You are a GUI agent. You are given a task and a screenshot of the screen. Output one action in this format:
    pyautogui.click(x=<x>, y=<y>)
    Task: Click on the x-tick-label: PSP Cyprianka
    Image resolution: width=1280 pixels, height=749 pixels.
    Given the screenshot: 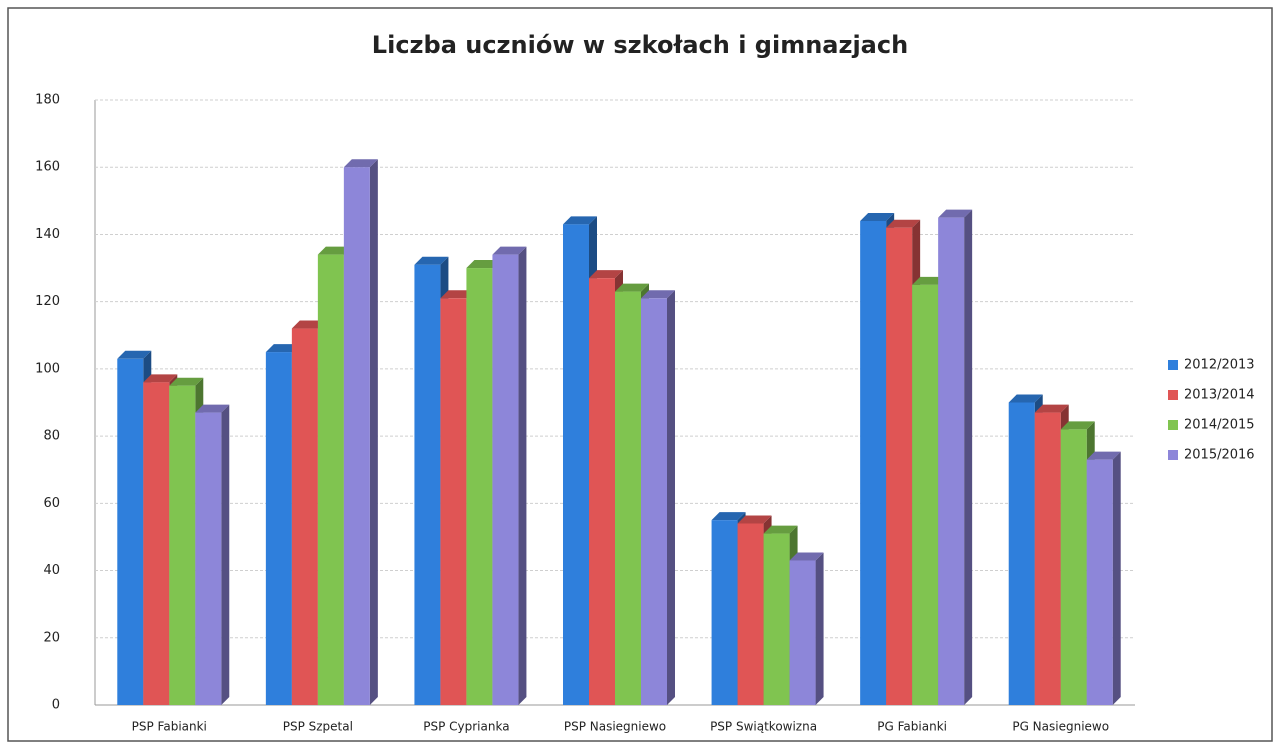 What is the action you would take?
    pyautogui.click(x=466, y=727)
    